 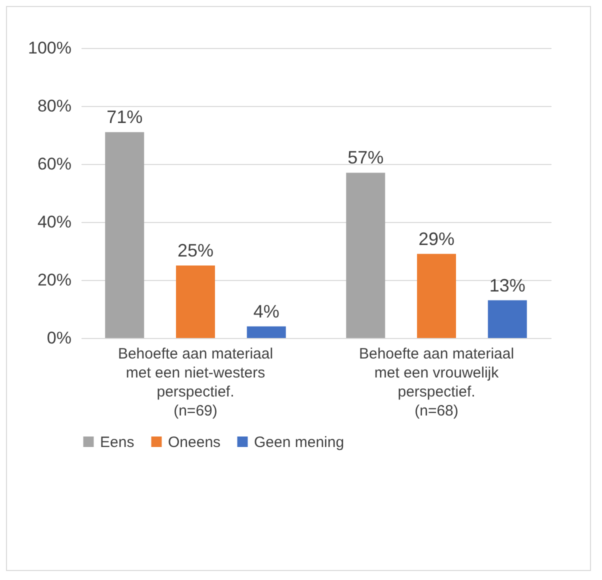 I want to click on data-label: 29%, so click(x=436, y=238).